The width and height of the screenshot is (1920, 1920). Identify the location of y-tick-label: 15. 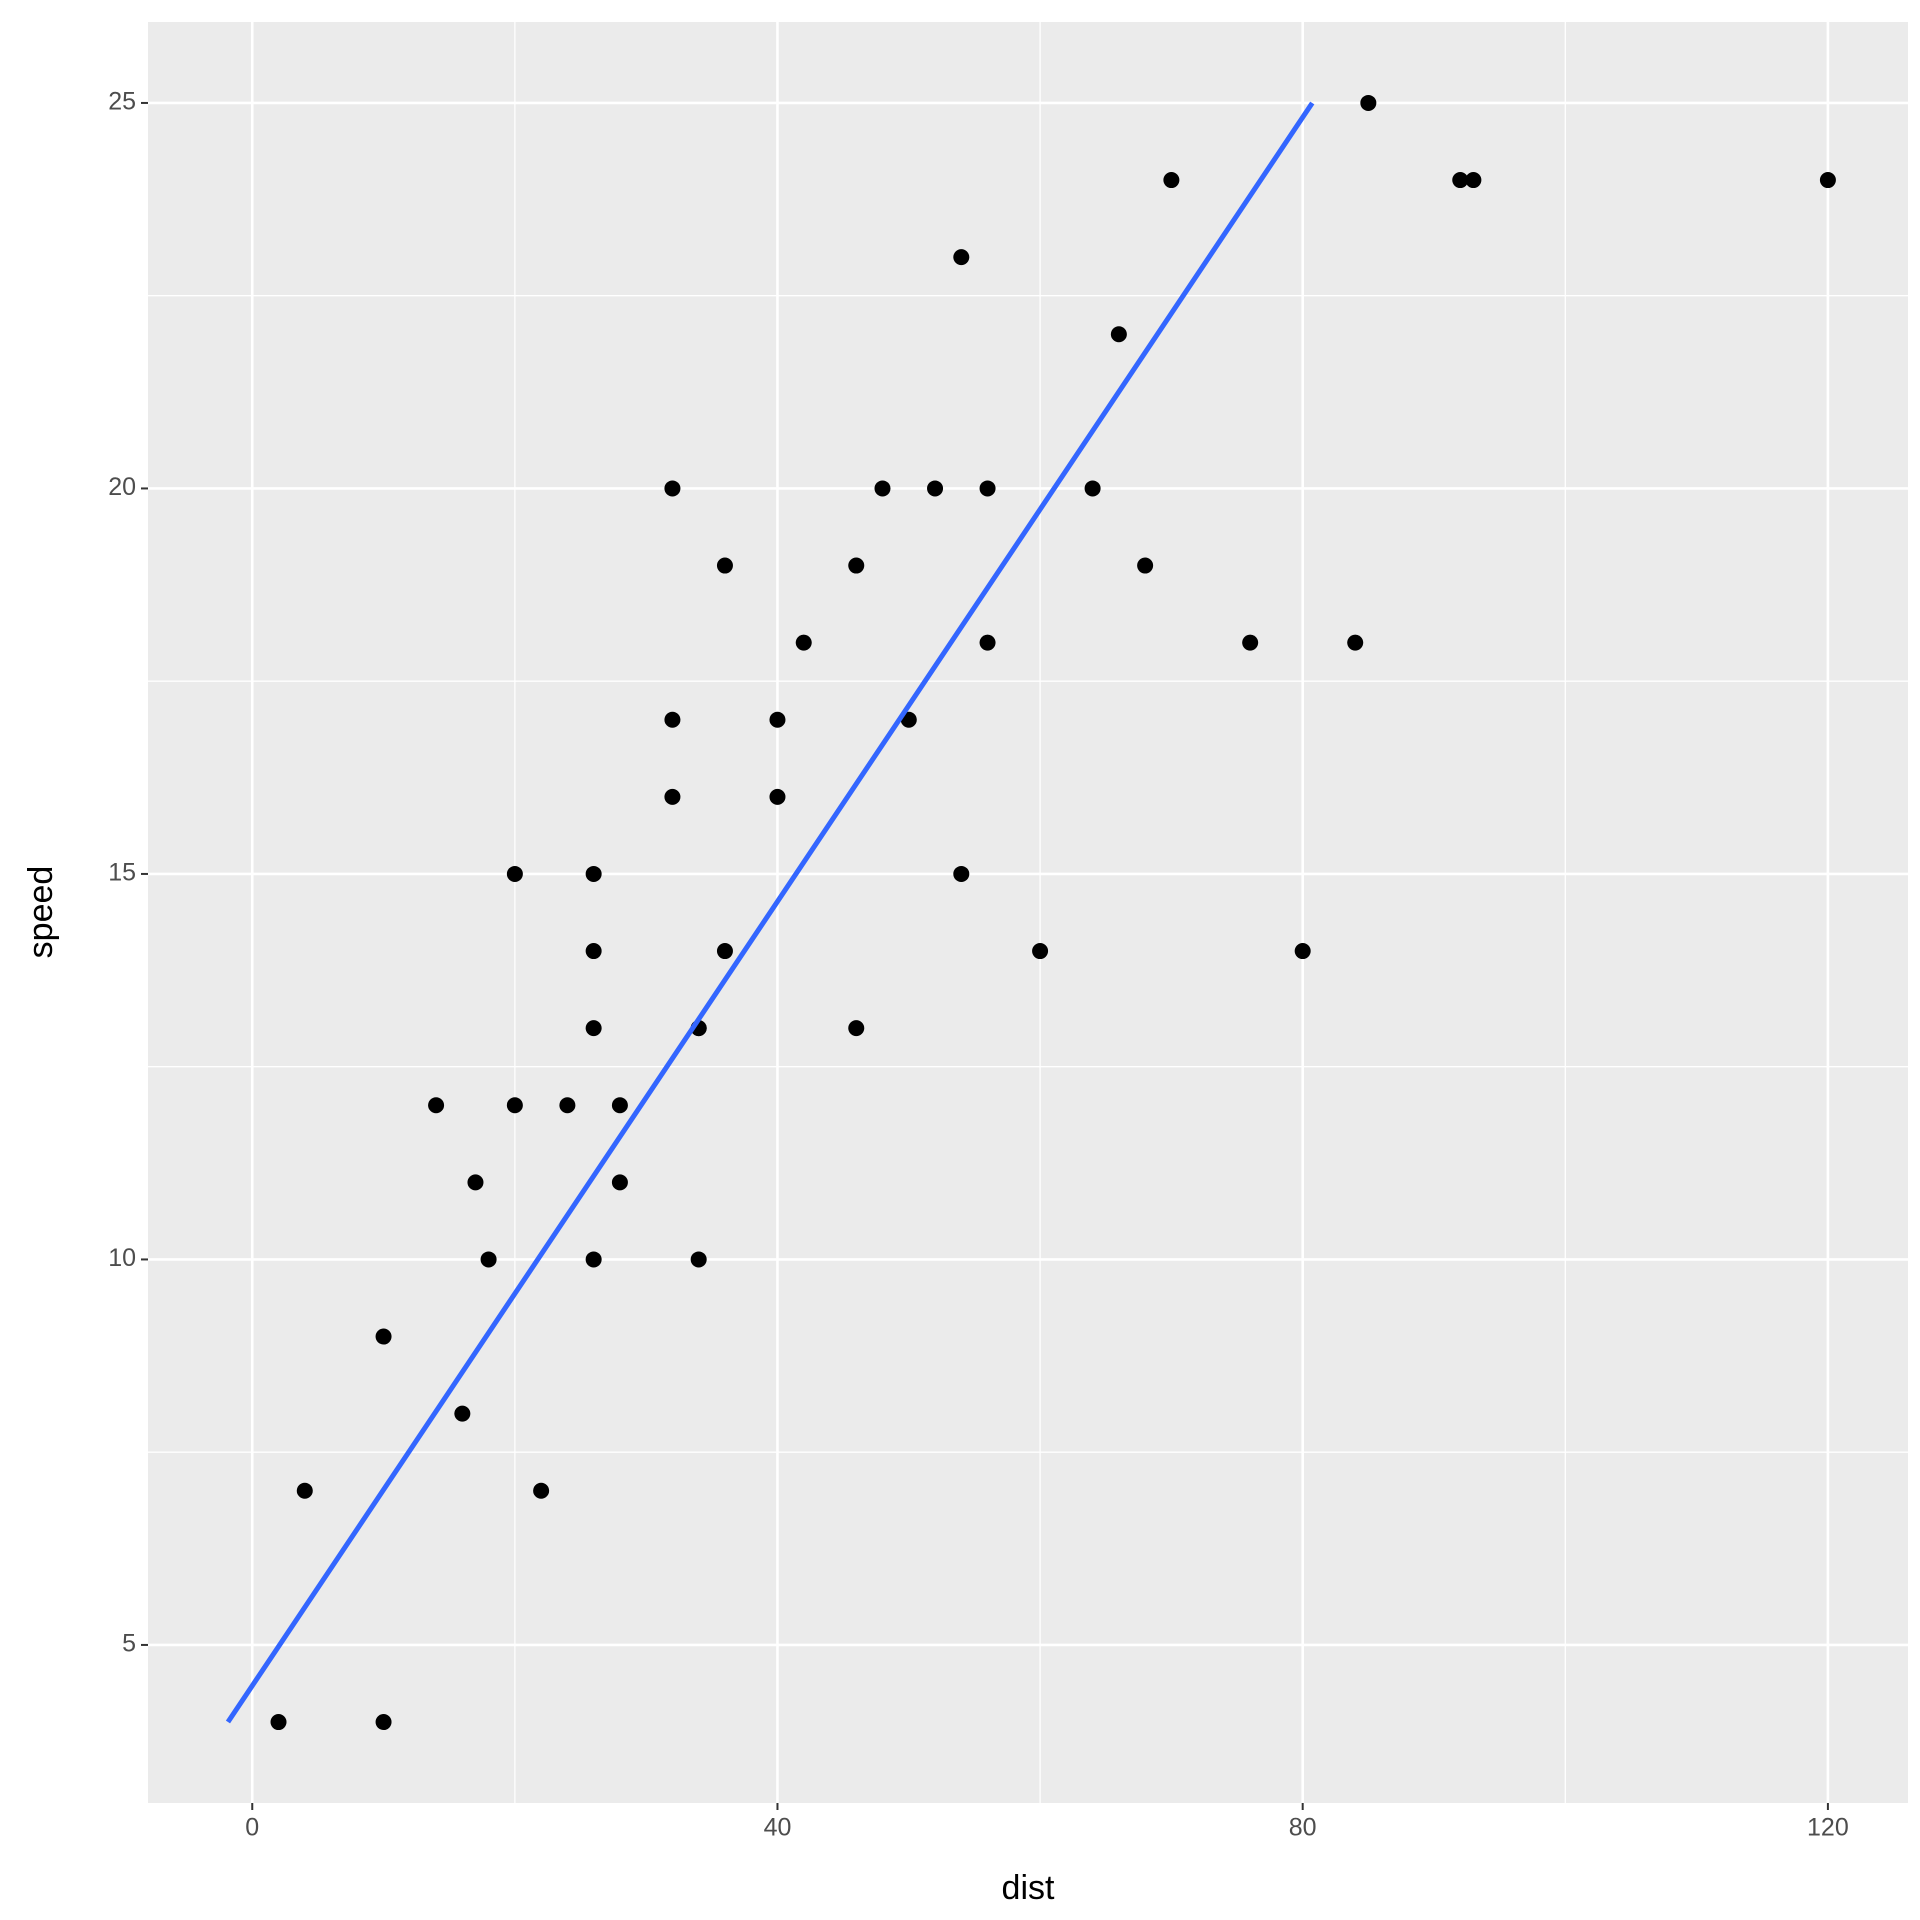
(122, 873).